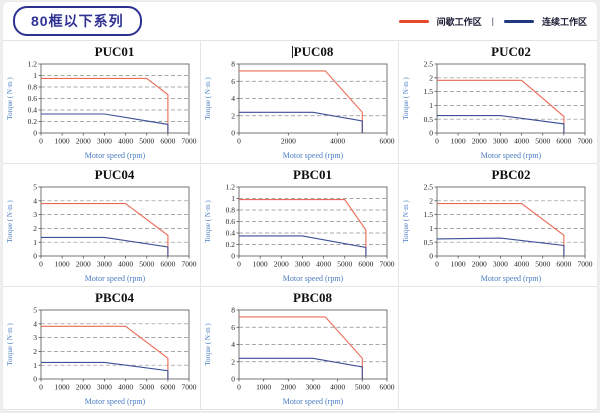 Image resolution: width=600 pixels, height=413 pixels. I want to click on chart-title: PUC04, so click(114, 174).